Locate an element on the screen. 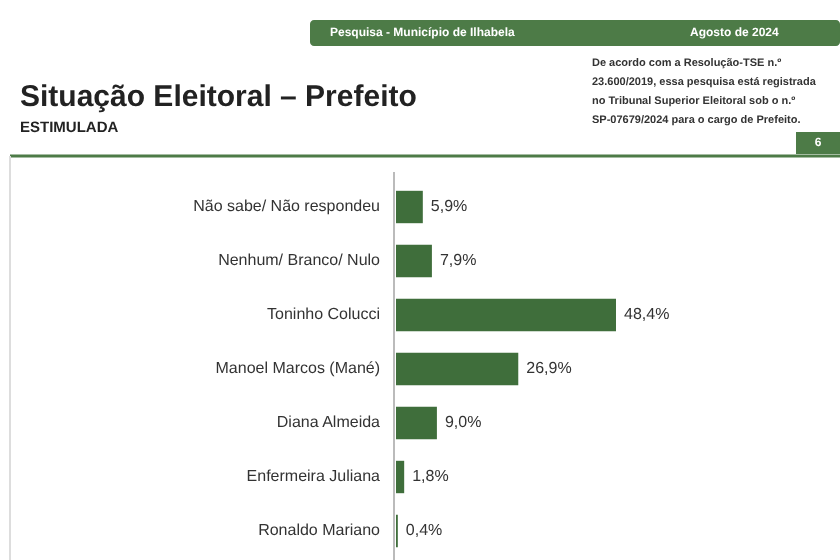  data-label: 26,9% is located at coordinates (549, 368).